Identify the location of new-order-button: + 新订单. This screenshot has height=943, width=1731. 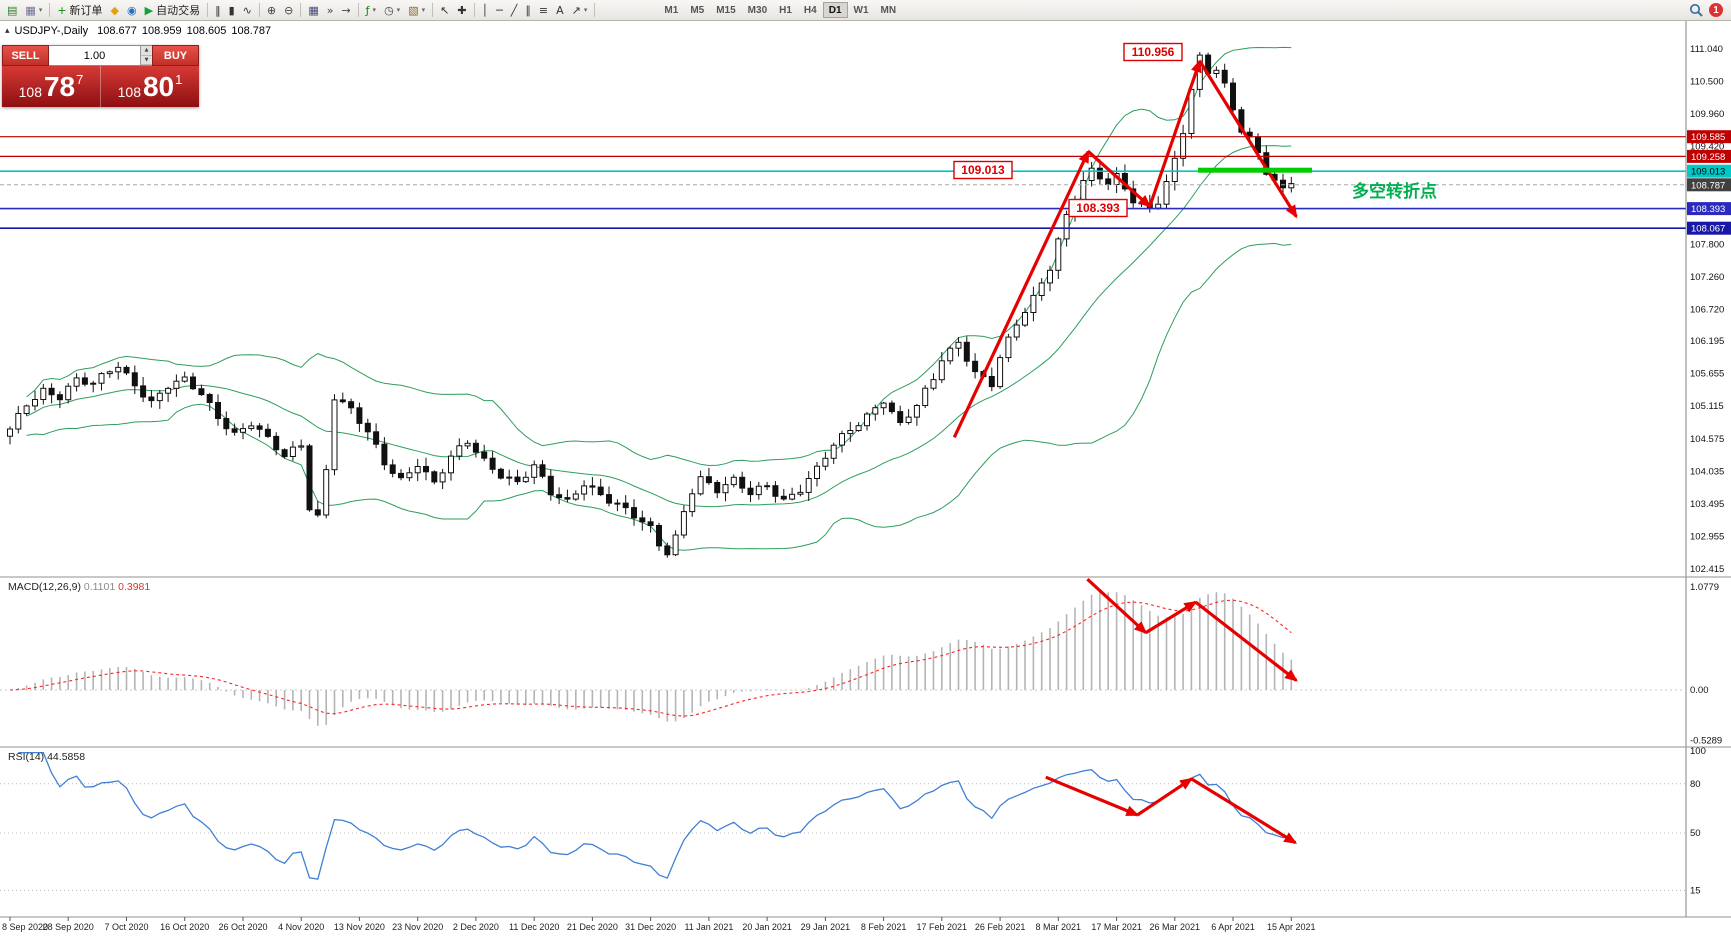
(79, 10).